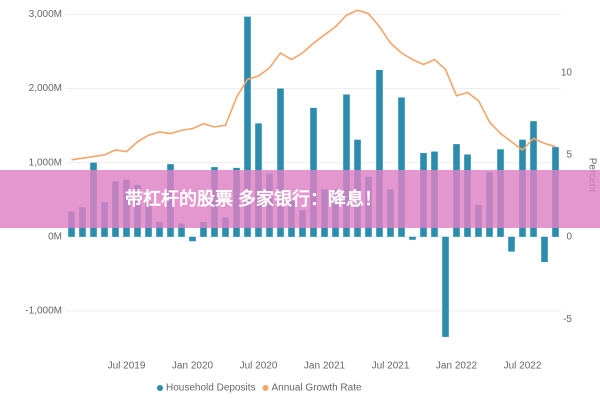  Describe the element at coordinates (193, 366) in the screenshot. I see `x-tick-label: Jan 2020` at that location.